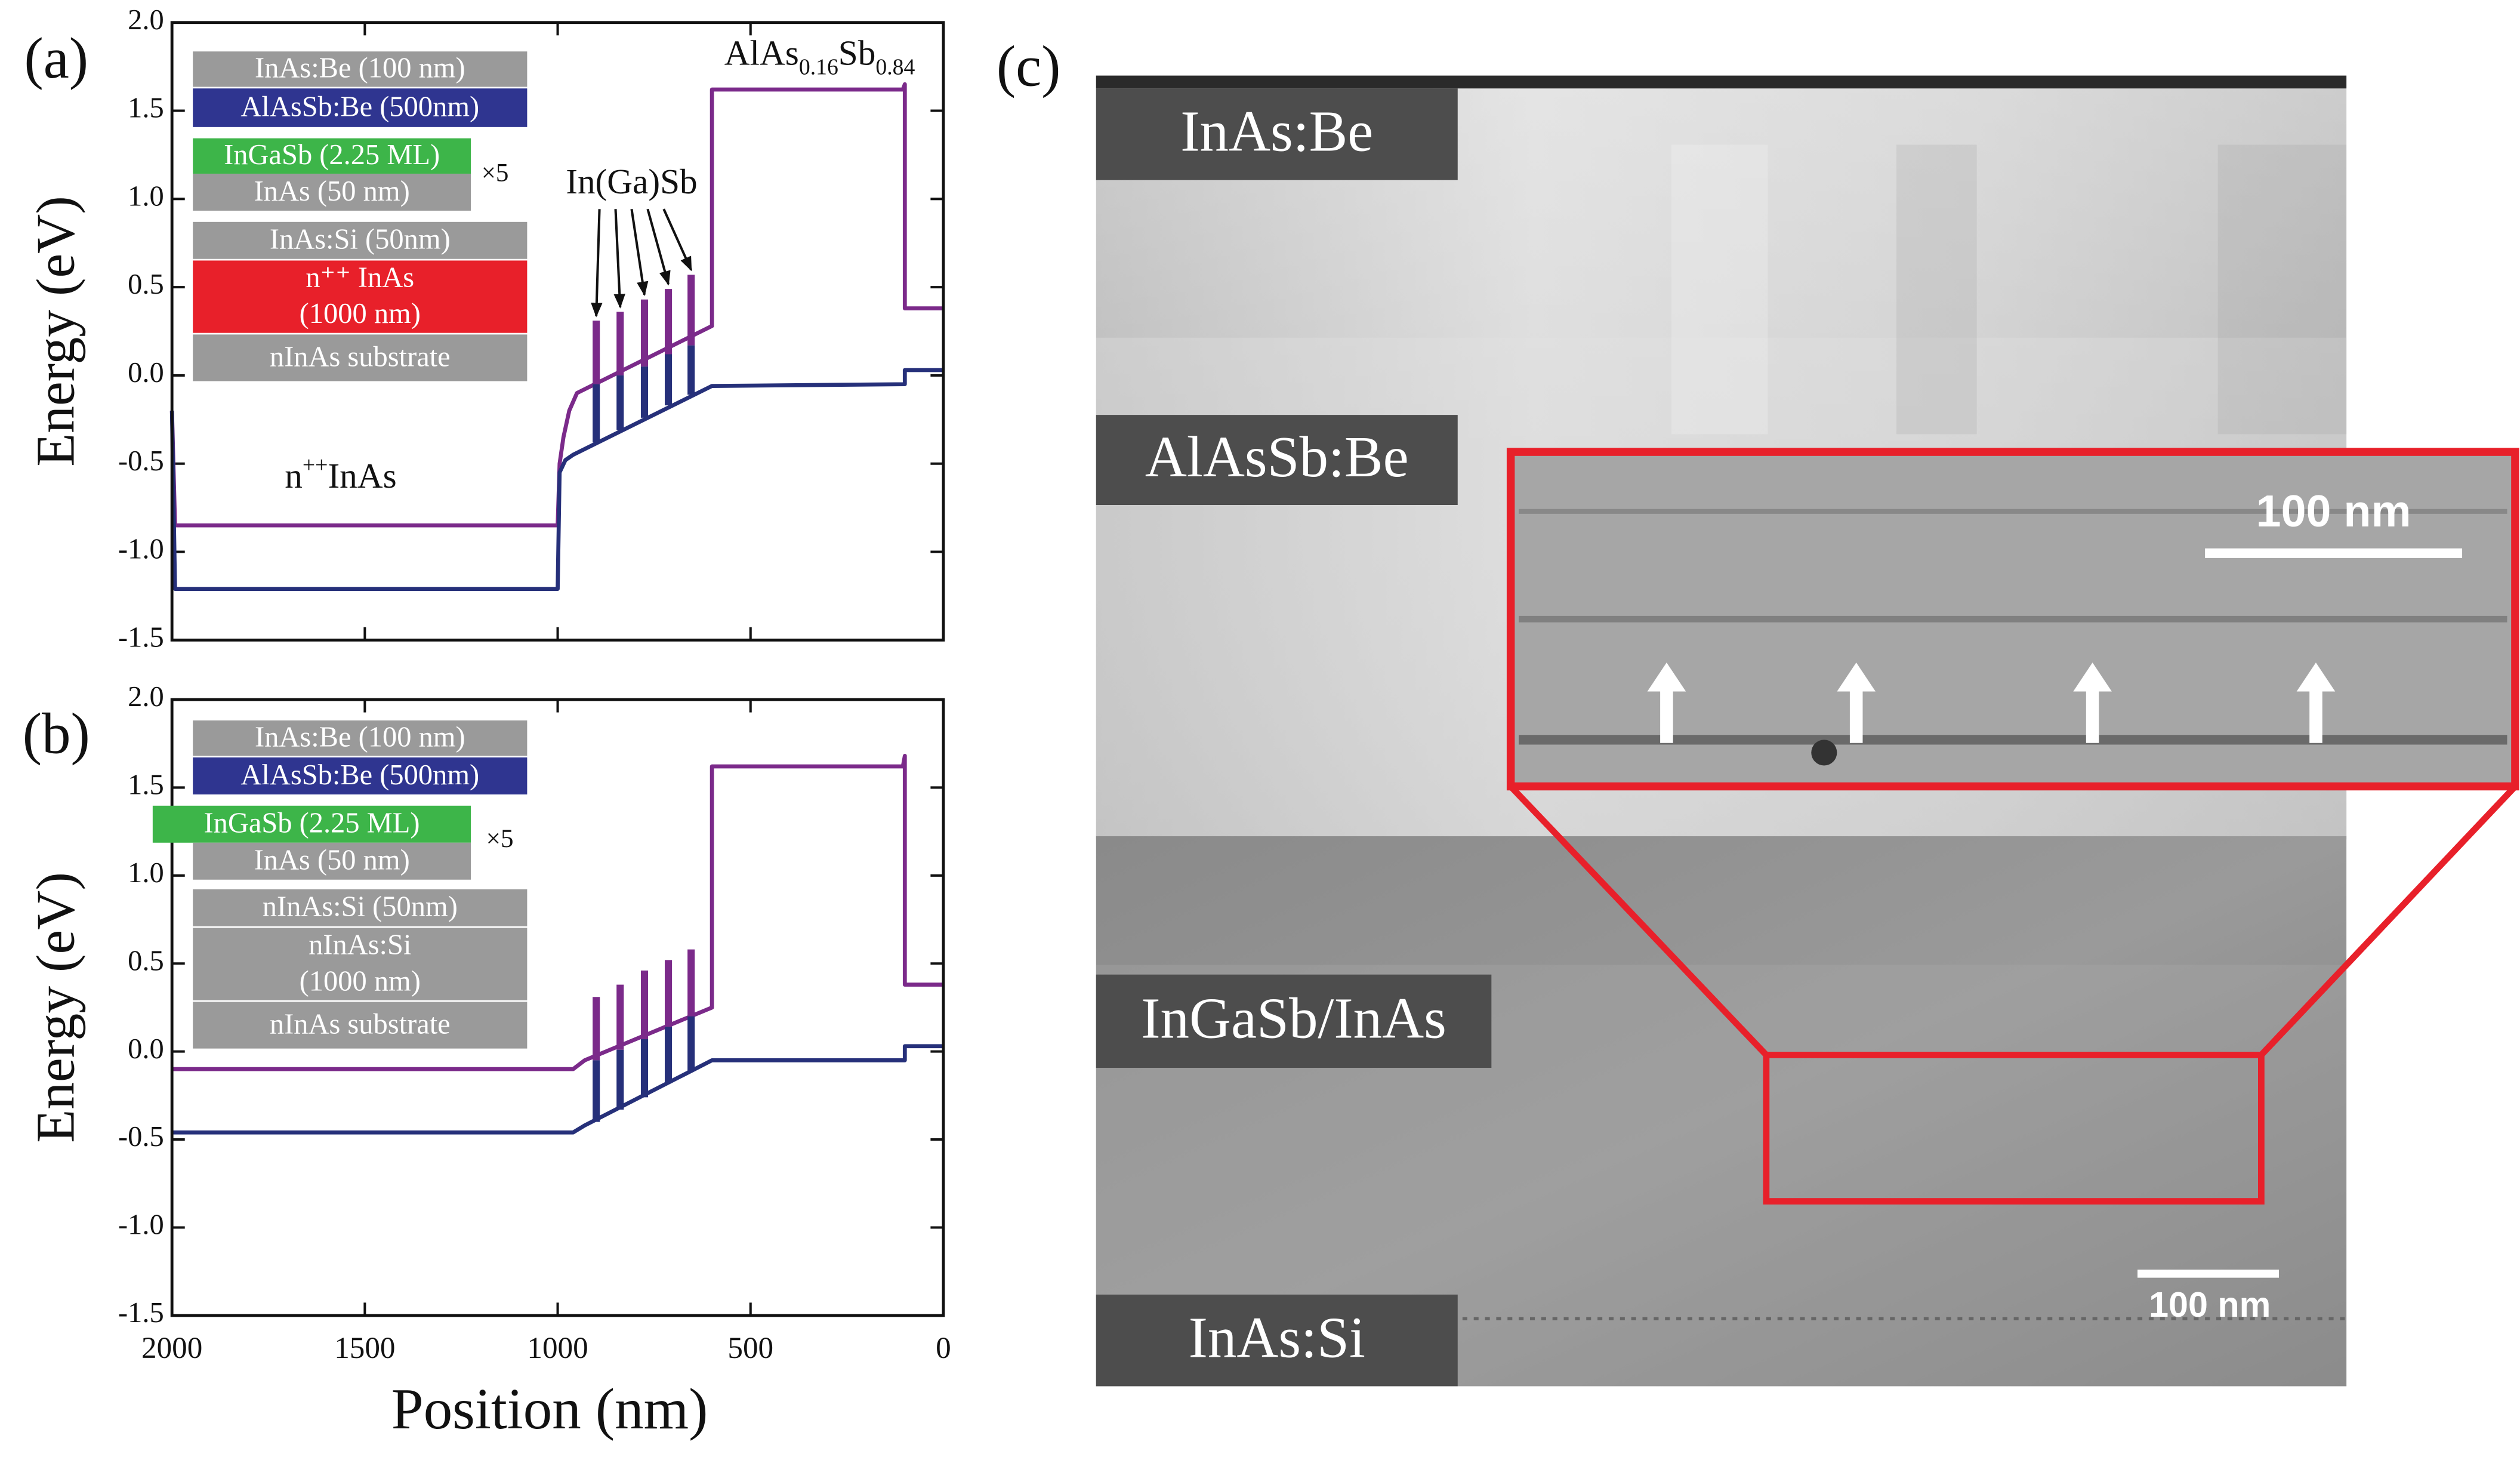 The width and height of the screenshot is (2520, 1457). What do you see at coordinates (360, 945) in the screenshot?
I see `layer-text: nInAs:Si` at bounding box center [360, 945].